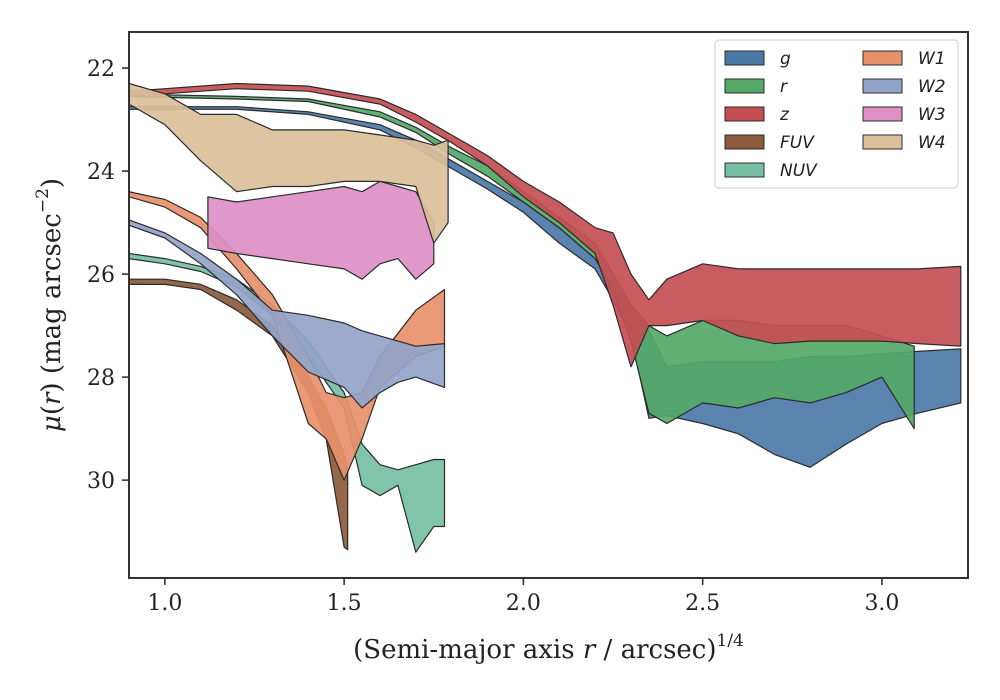  I want to click on legend-label-r: r, so click(784, 87).